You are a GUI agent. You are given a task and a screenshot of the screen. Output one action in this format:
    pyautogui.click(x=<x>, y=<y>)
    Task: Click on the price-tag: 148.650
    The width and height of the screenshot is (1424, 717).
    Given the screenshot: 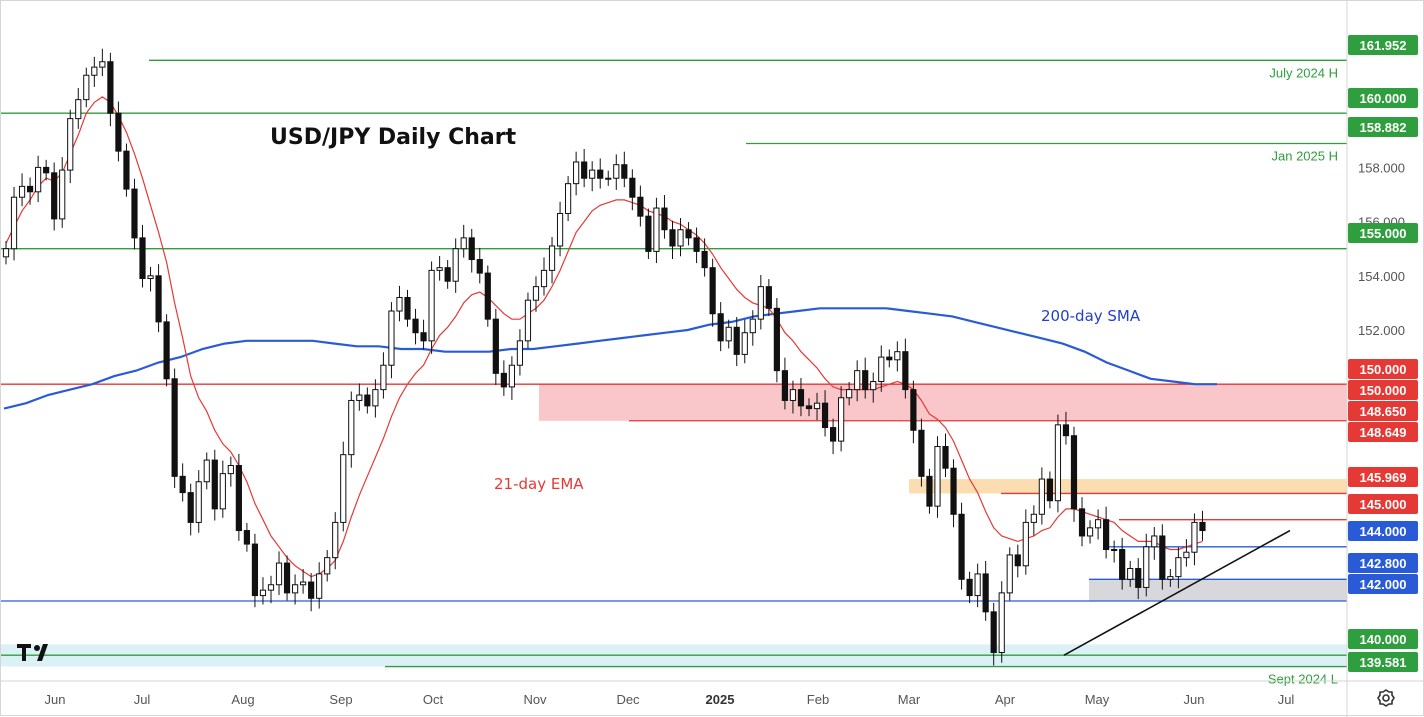 What is the action you would take?
    pyautogui.click(x=1383, y=411)
    